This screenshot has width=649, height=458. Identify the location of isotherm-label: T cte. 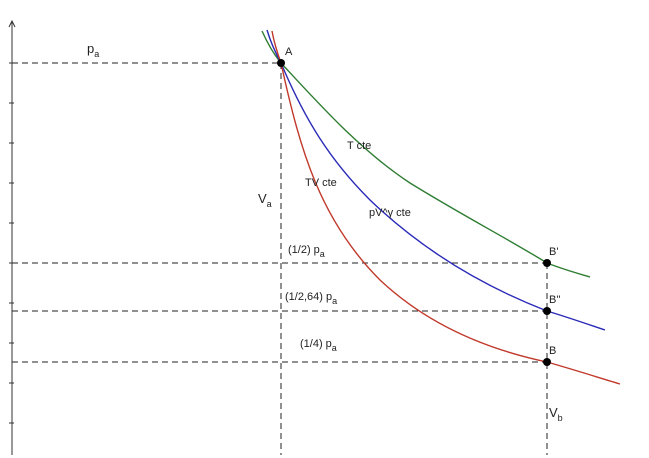
(359, 146).